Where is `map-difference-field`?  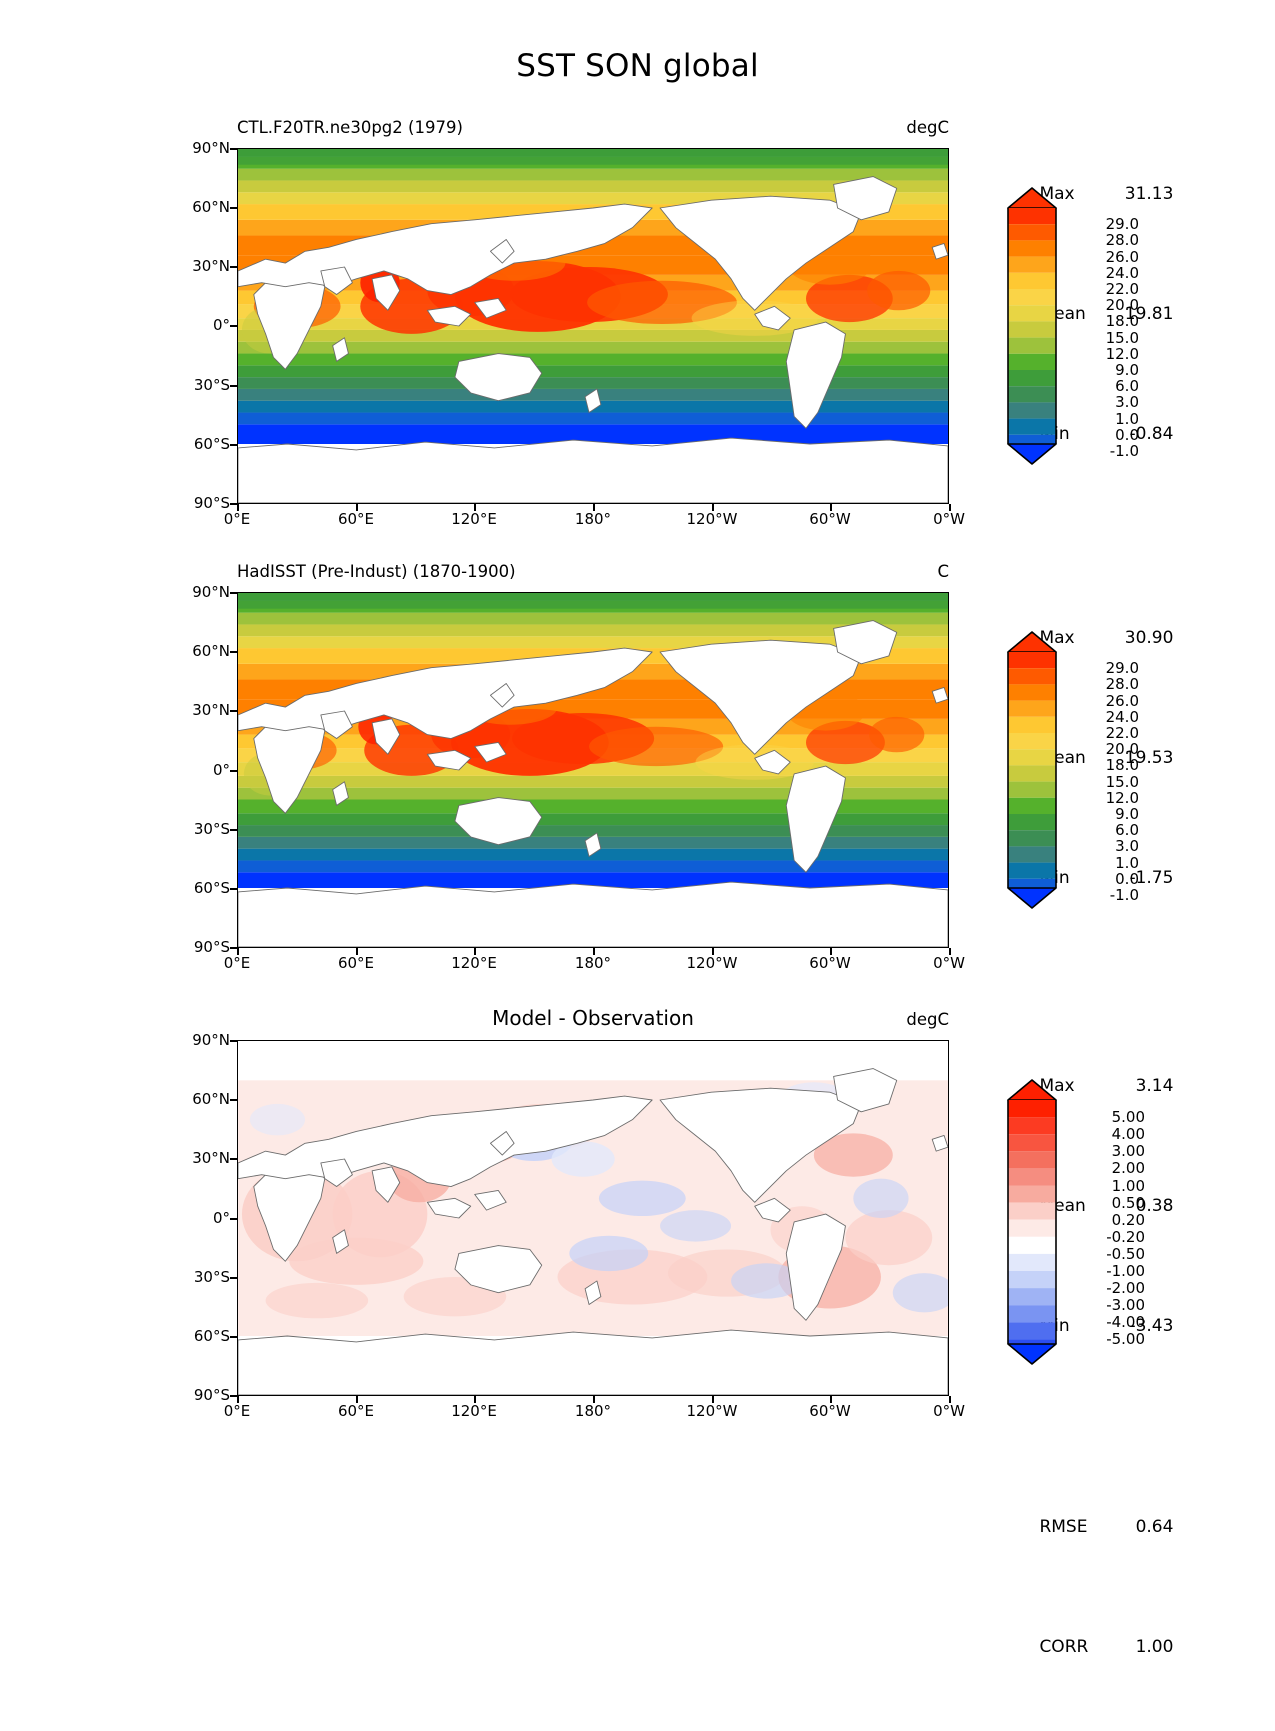 map-difference-field is located at coordinates (593, 1218).